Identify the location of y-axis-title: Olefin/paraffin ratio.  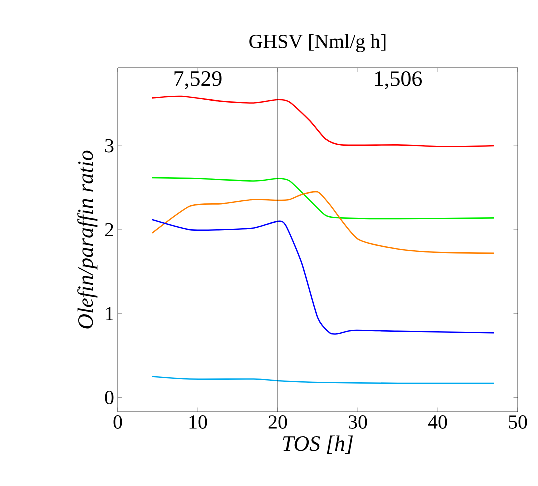
(88, 239).